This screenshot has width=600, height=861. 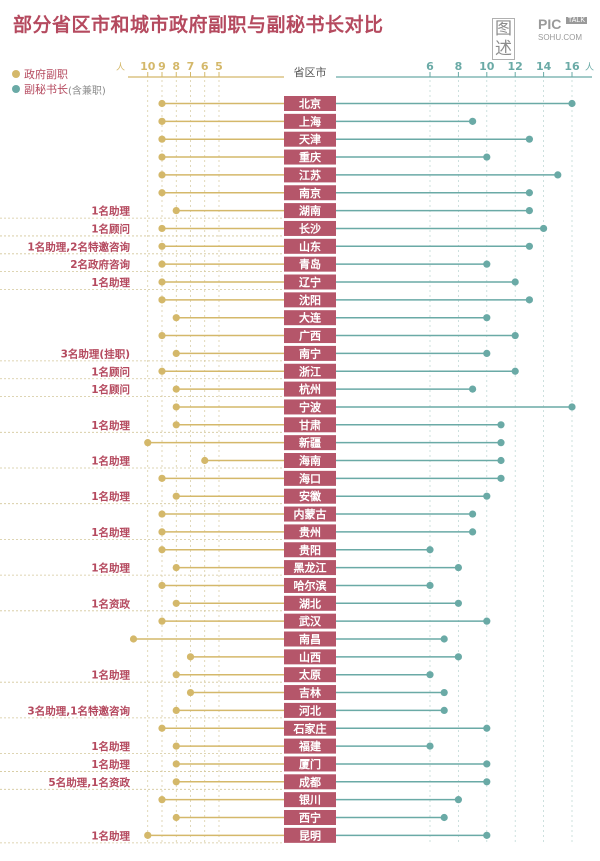 I want to click on legend-gov-label: 政府副职, so click(x=46, y=74).